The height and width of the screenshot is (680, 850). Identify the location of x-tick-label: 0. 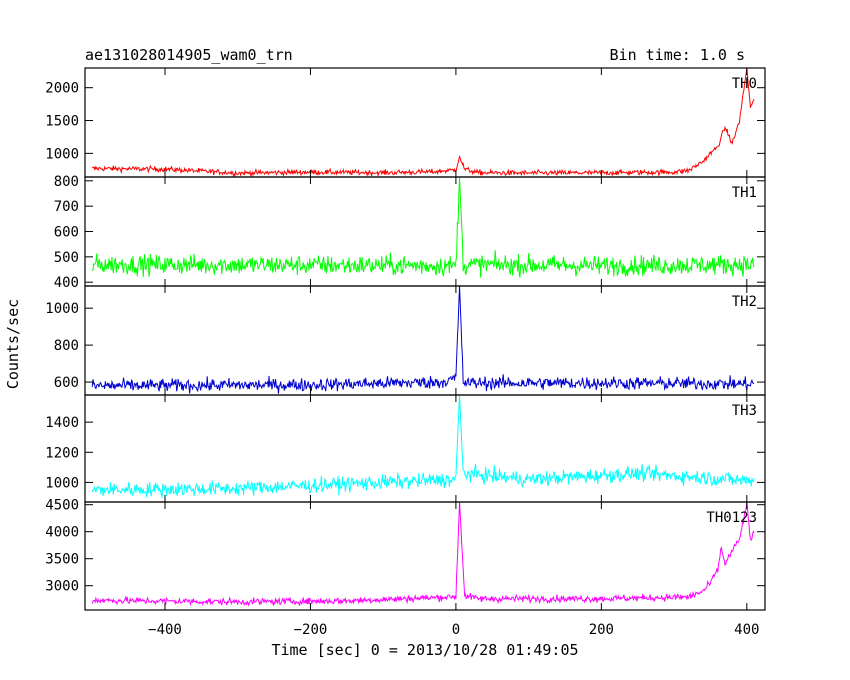
(456, 630).